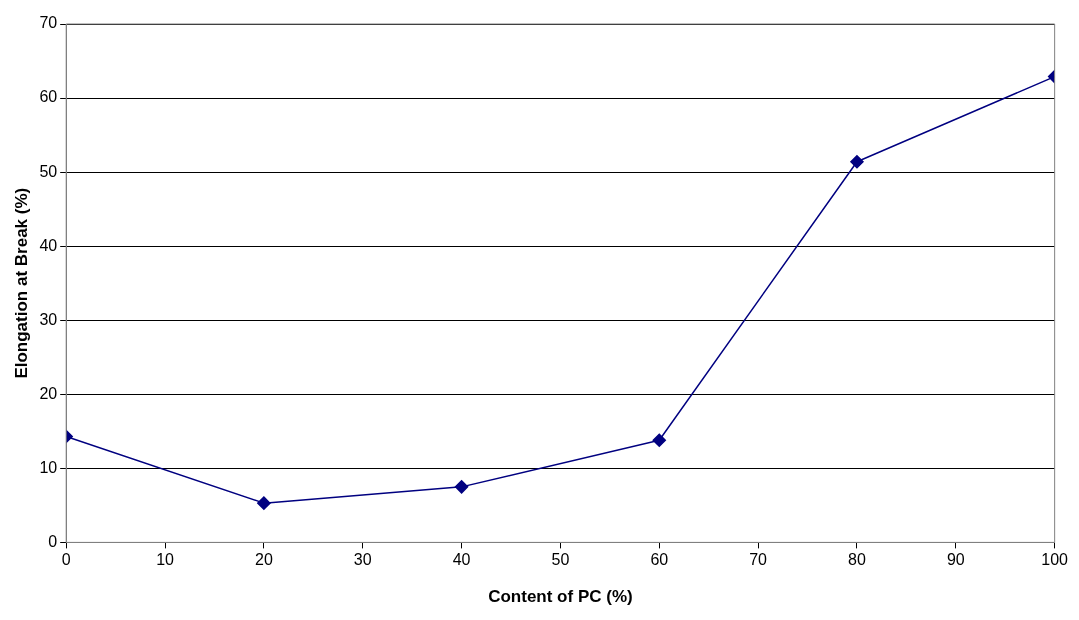 The image size is (1079, 620). Describe the element at coordinates (461, 560) in the screenshot. I see `x-tick-label: 40` at that location.